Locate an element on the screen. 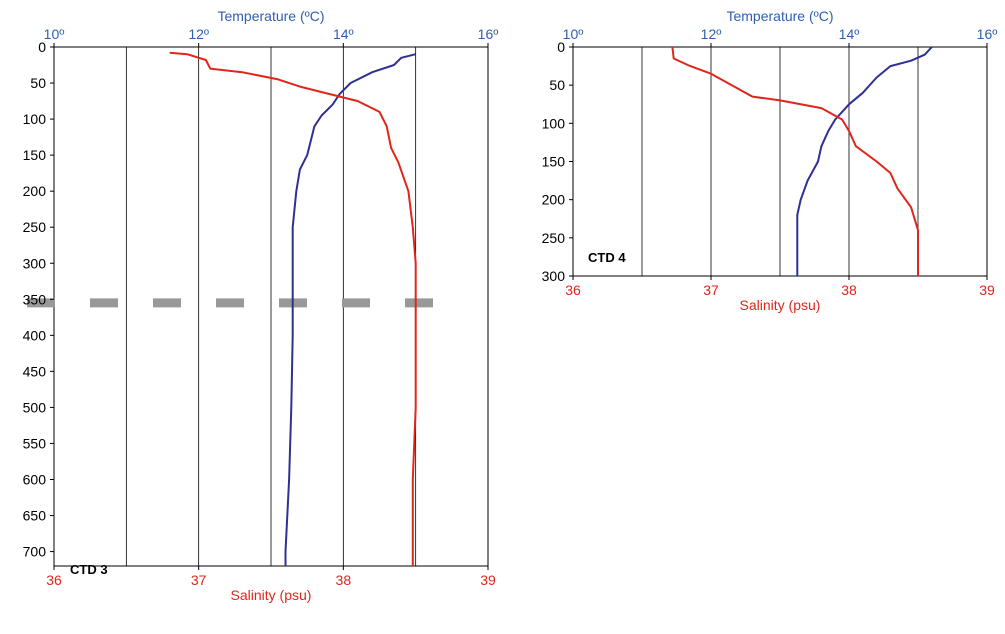  ctd4-temperature-axis-title: Temperature (ºC) is located at coordinates (779, 16).